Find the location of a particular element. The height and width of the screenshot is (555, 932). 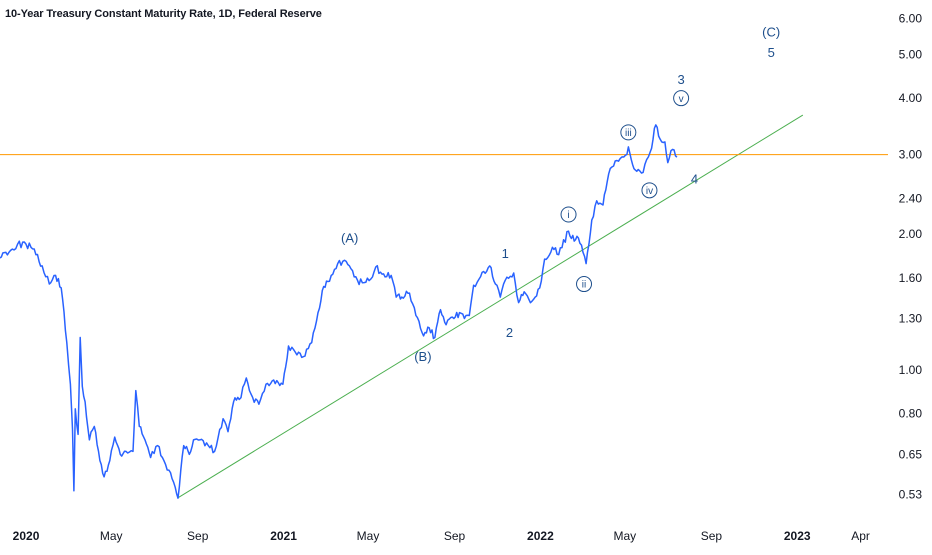

wave-label: 2 is located at coordinates (509, 332).